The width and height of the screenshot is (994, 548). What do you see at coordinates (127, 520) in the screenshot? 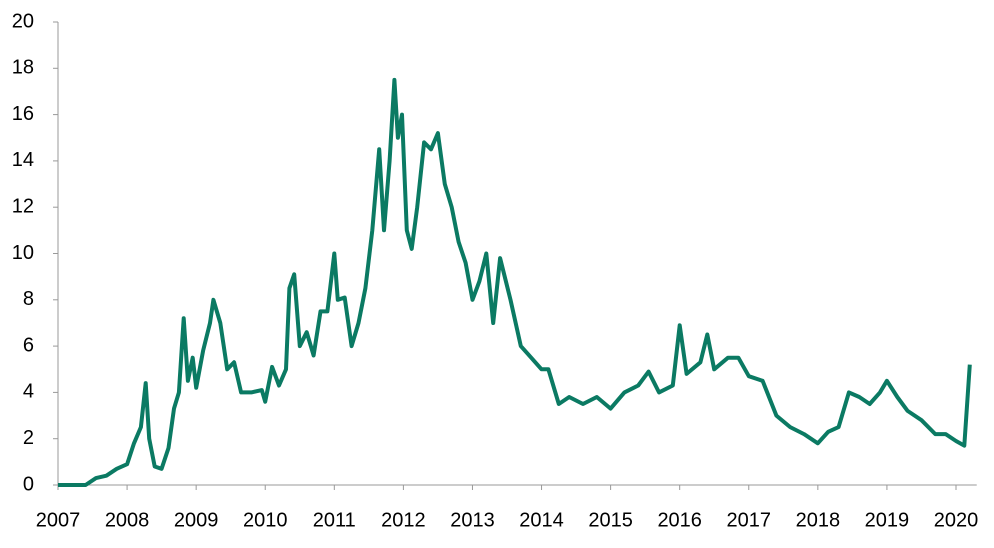
I see `x-tick-label: 2008` at bounding box center [127, 520].